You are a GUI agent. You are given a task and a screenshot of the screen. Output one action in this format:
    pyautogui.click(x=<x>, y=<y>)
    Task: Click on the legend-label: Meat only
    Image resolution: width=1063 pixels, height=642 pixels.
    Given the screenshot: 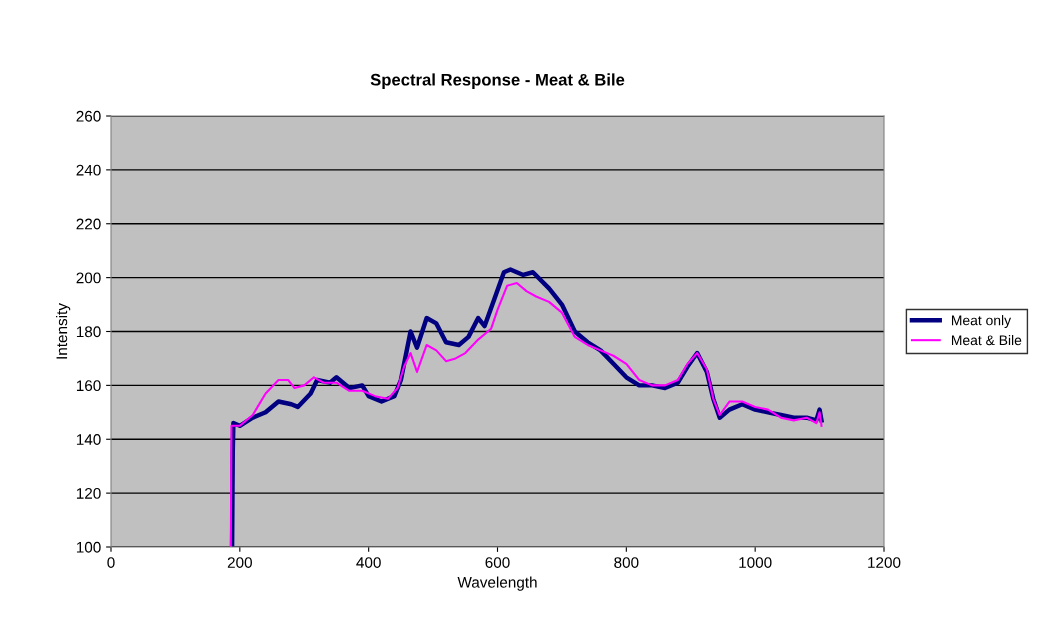 What is the action you would take?
    pyautogui.click(x=981, y=322)
    